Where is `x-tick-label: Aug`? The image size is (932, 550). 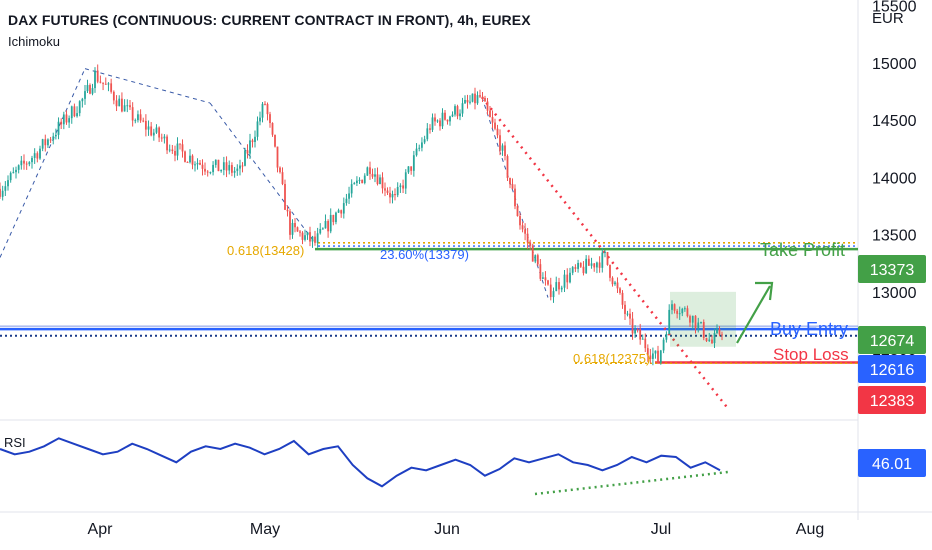
x-tick-label: Aug is located at coordinates (810, 529).